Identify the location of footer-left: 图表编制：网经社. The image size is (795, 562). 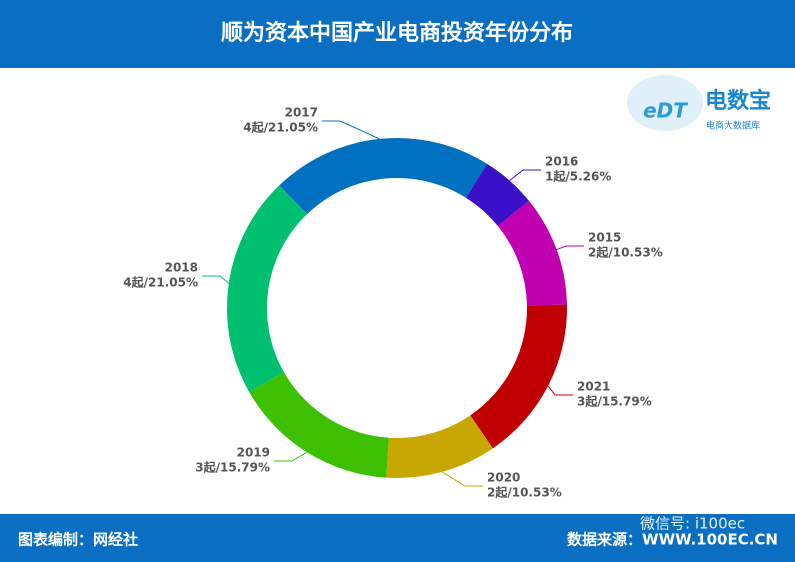
(78, 540).